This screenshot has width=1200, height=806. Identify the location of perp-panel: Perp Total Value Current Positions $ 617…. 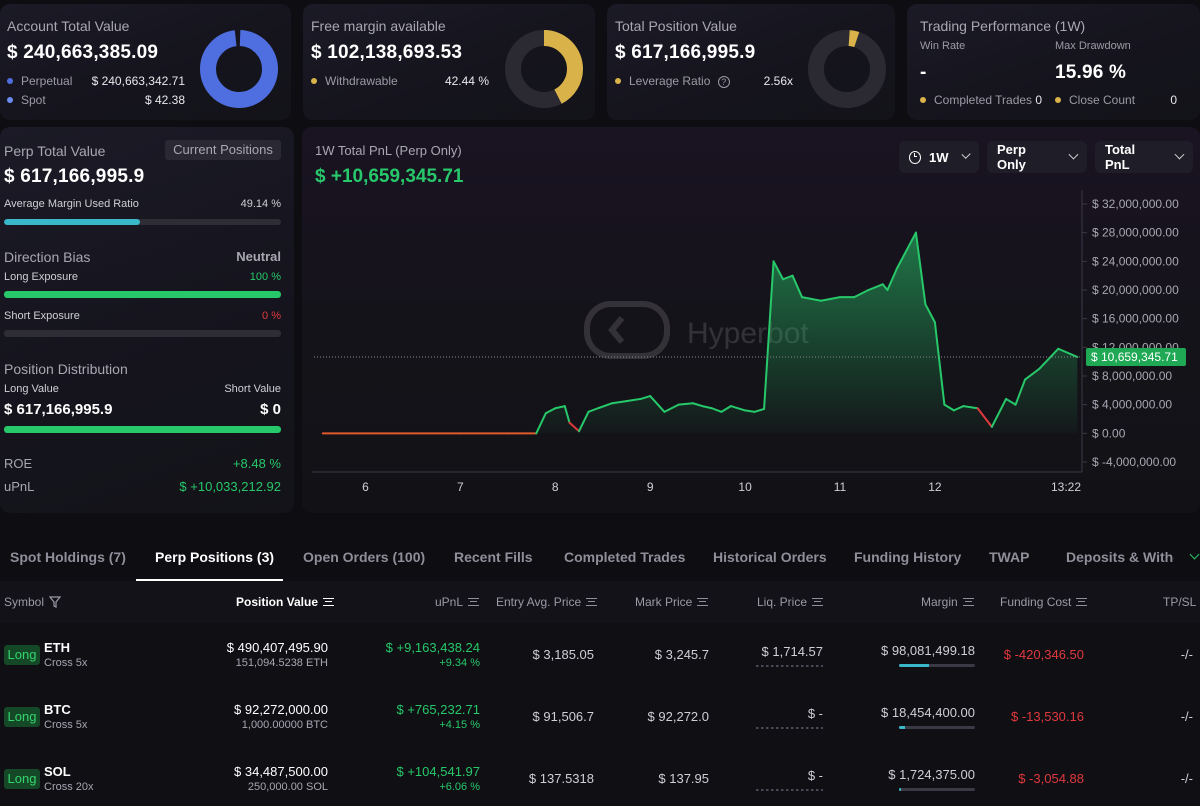
(147, 320).